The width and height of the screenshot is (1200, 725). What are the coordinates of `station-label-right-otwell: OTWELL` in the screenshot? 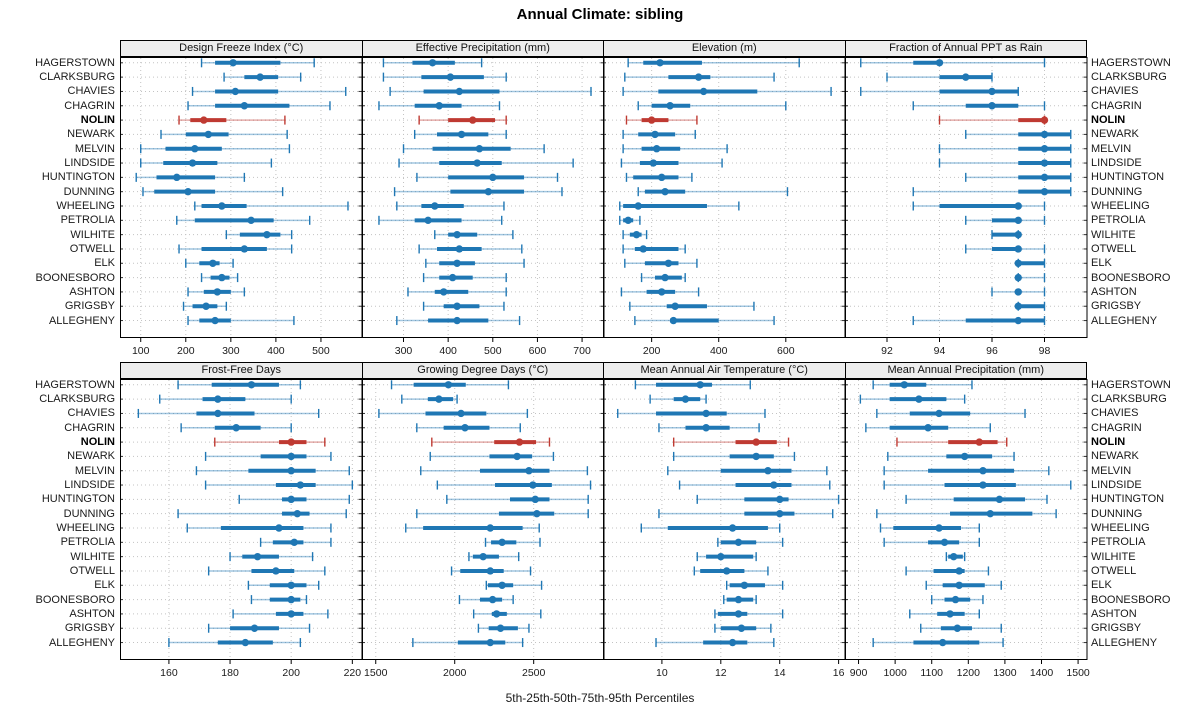 It's located at (1114, 248).